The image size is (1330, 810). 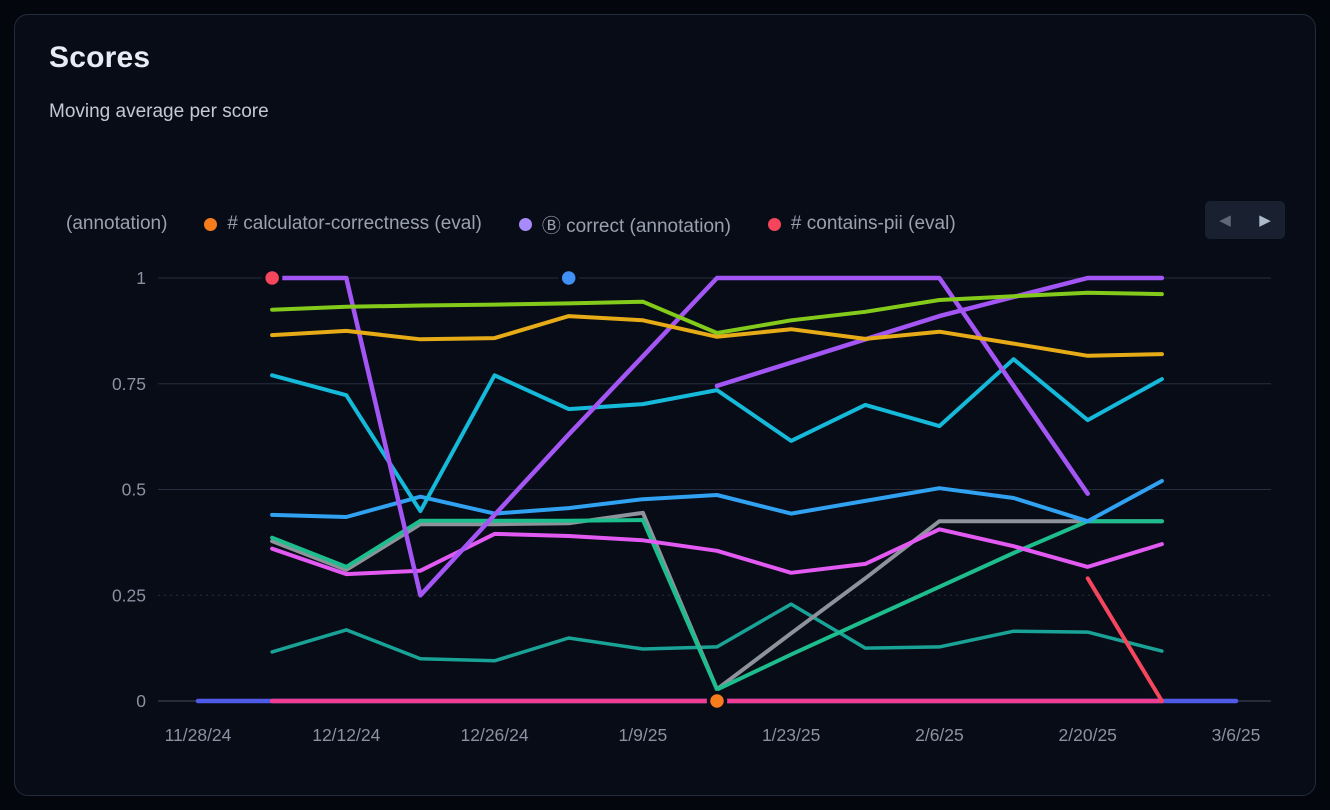 I want to click on legend-pager: ◀ ▶, so click(x=1245, y=220).